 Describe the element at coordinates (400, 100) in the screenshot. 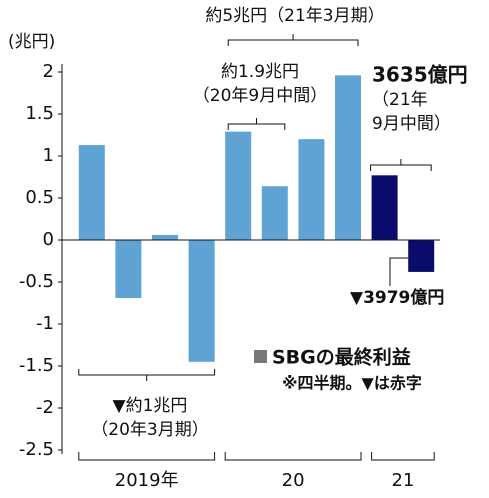

I see `annotation: （21年` at that location.